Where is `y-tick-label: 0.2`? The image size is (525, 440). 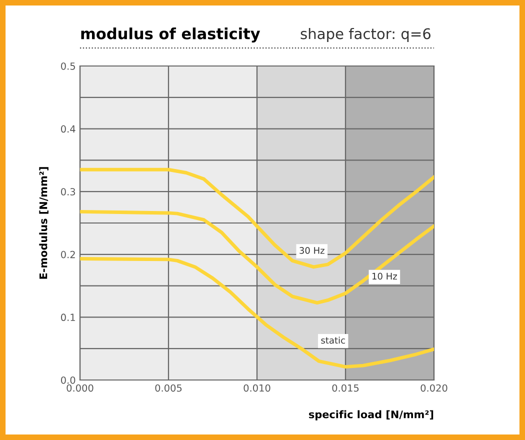
y-tick-label: 0.2 is located at coordinates (68, 254).